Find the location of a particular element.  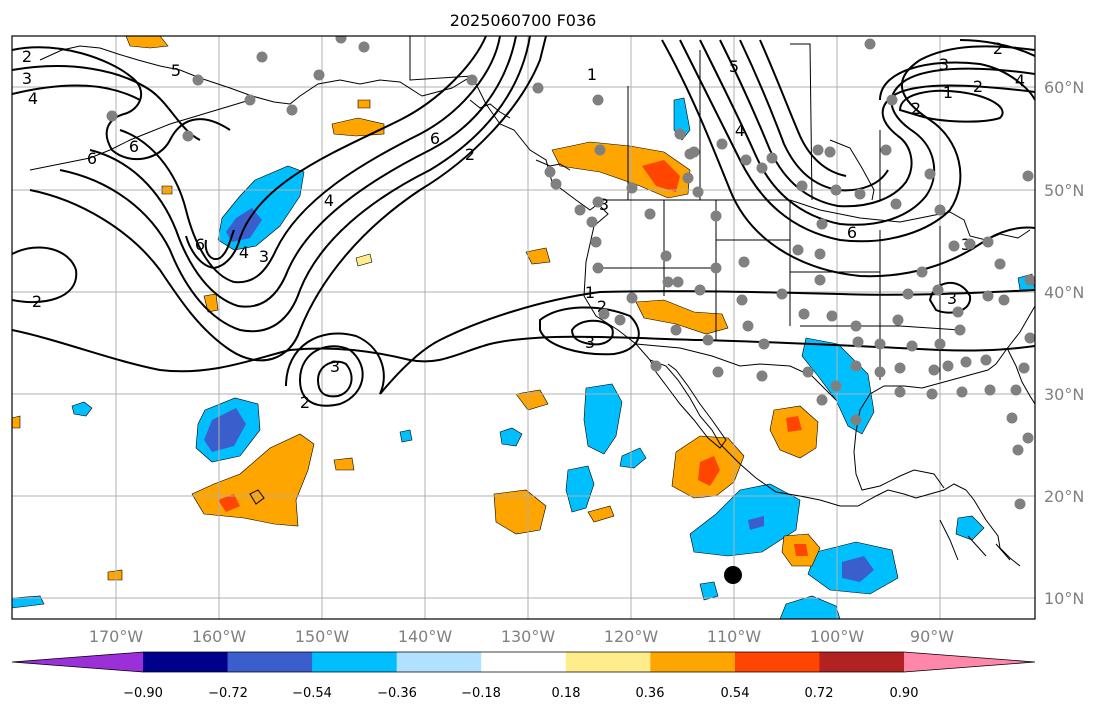

baja-california is located at coordinates (688, 404).